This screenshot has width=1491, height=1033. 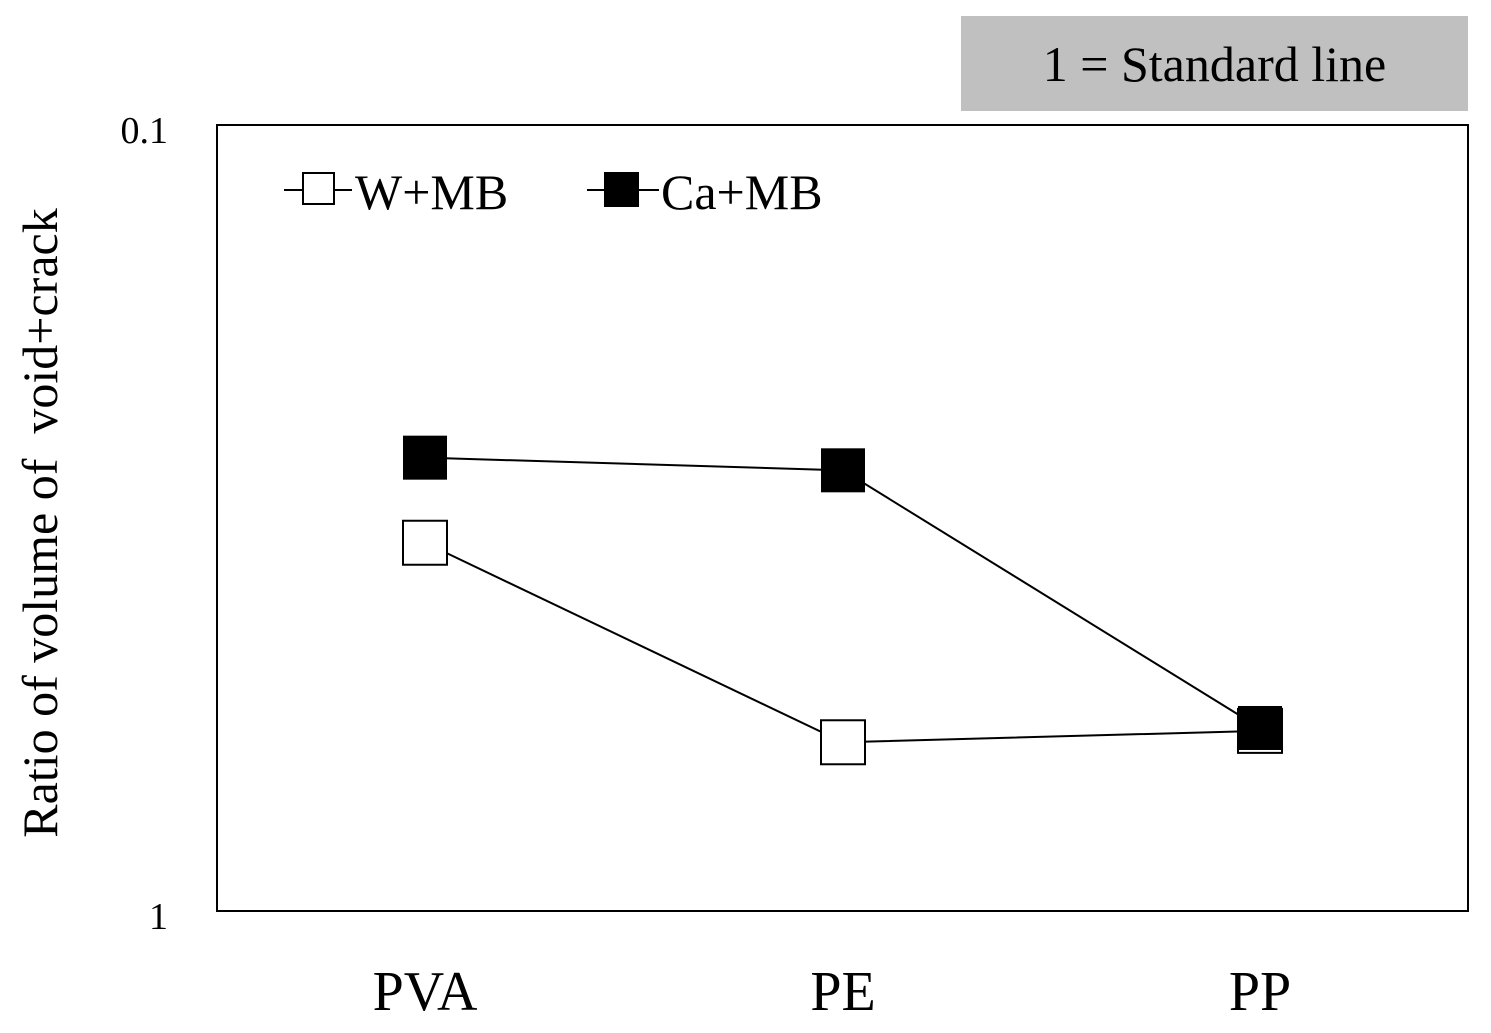 I want to click on legend-label: W+MB, so click(x=431, y=192).